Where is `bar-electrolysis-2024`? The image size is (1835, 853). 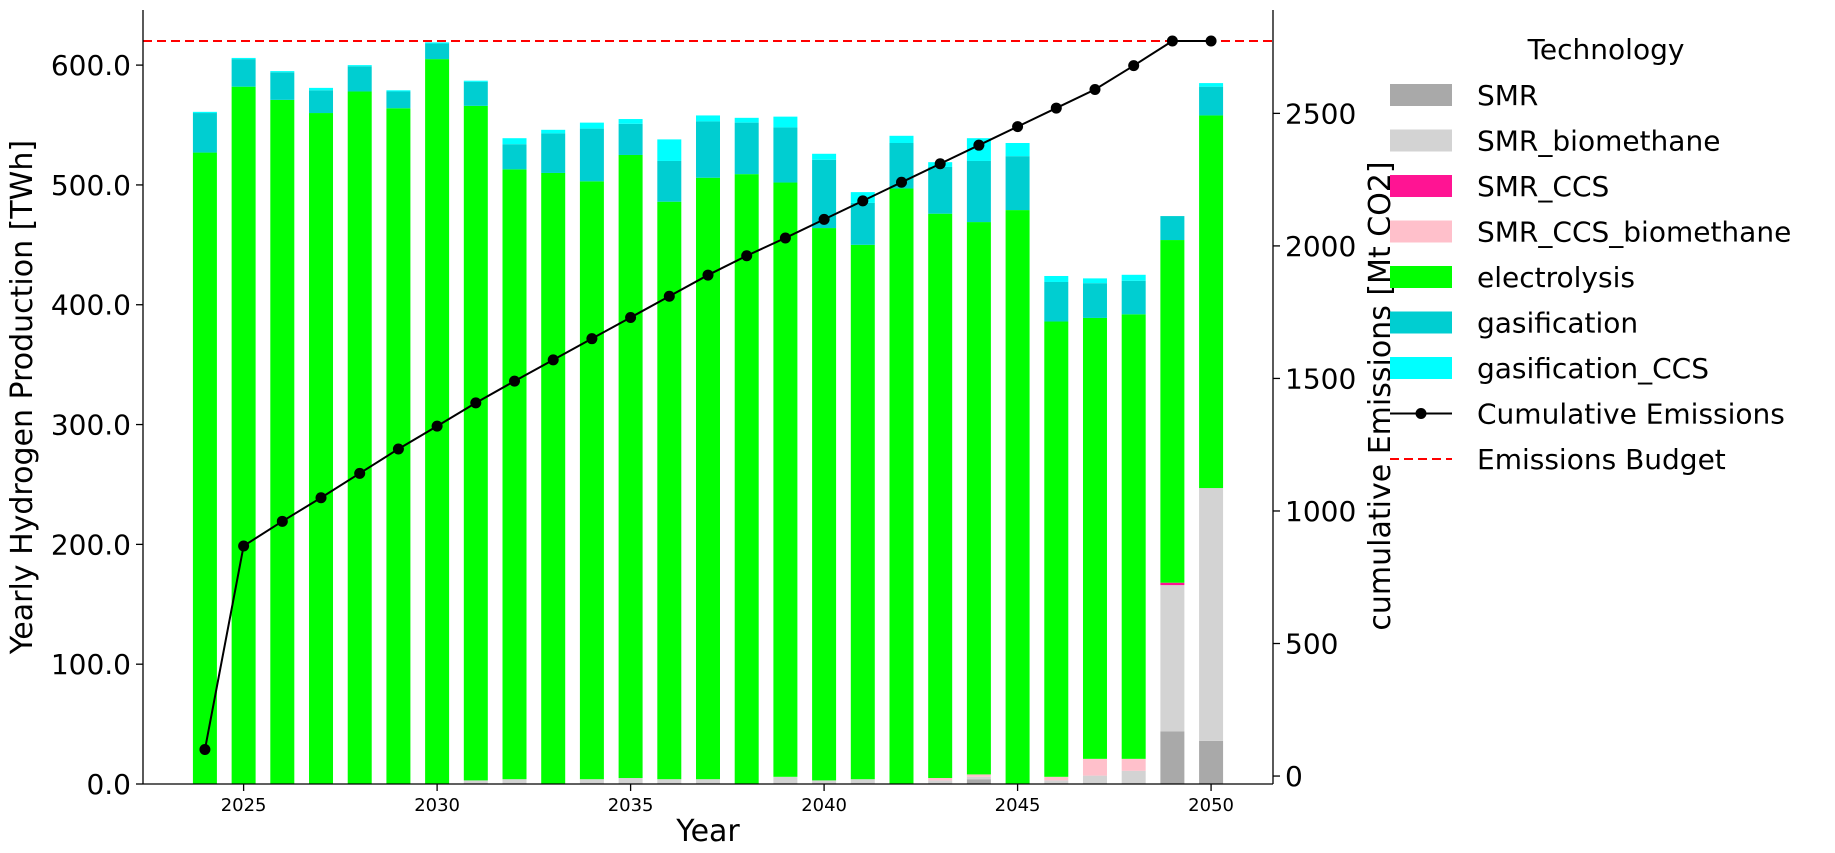 bar-electrolysis-2024 is located at coordinates (204, 468).